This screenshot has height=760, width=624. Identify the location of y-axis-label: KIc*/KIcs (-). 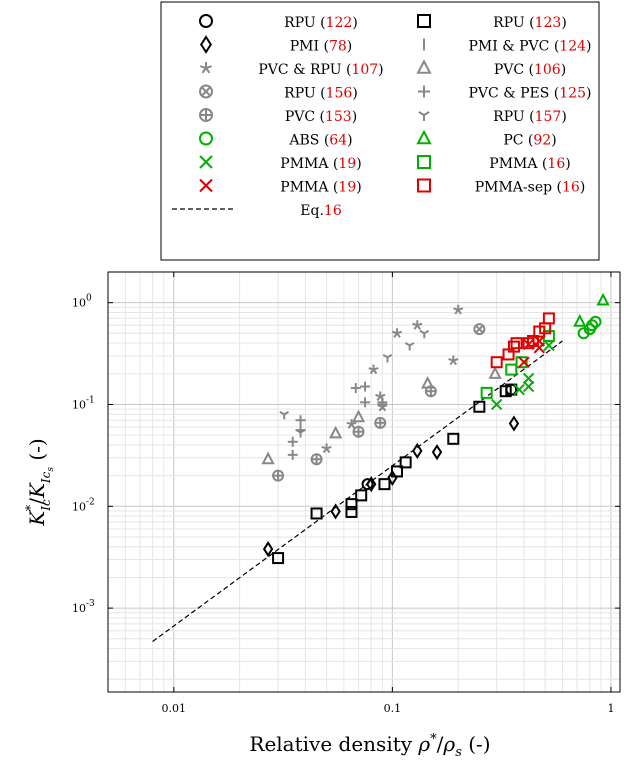
(40, 482).